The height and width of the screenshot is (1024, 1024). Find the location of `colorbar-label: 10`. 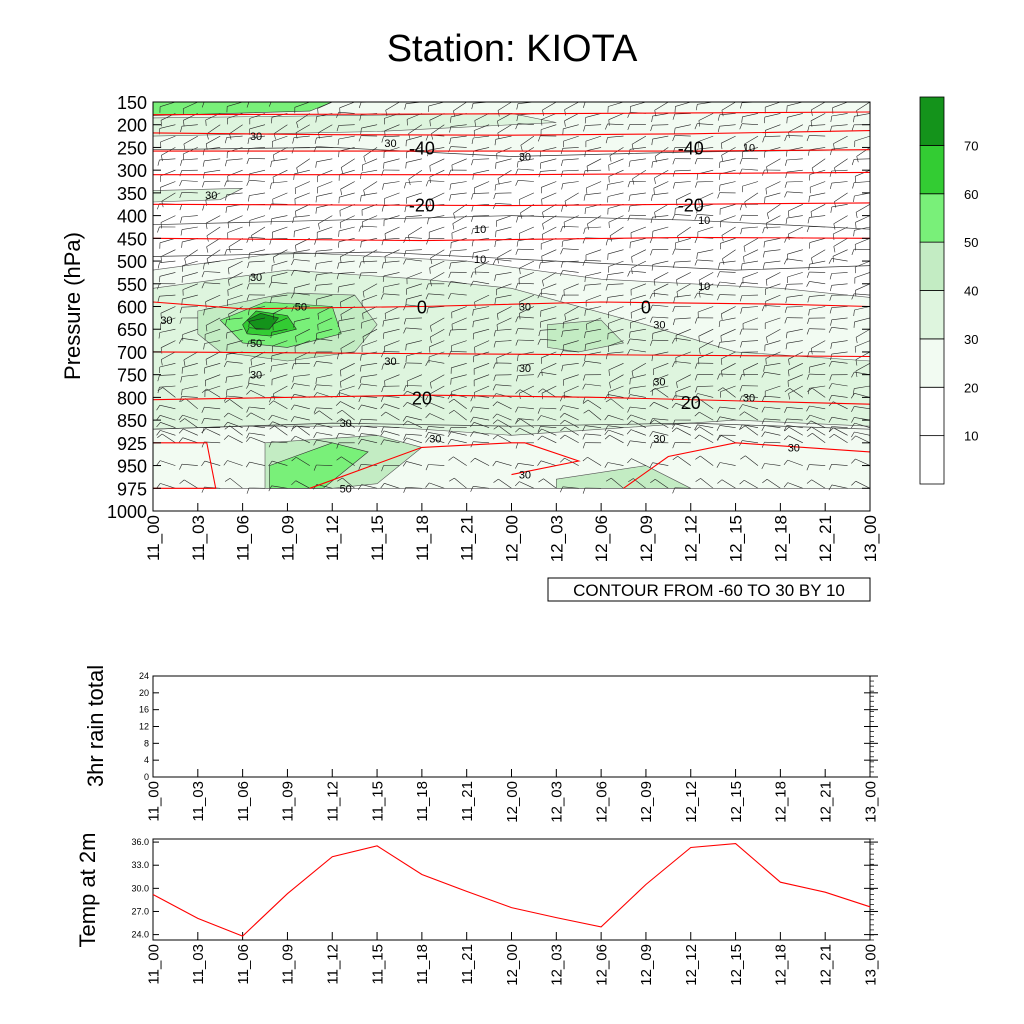

colorbar-label: 10 is located at coordinates (971, 436).